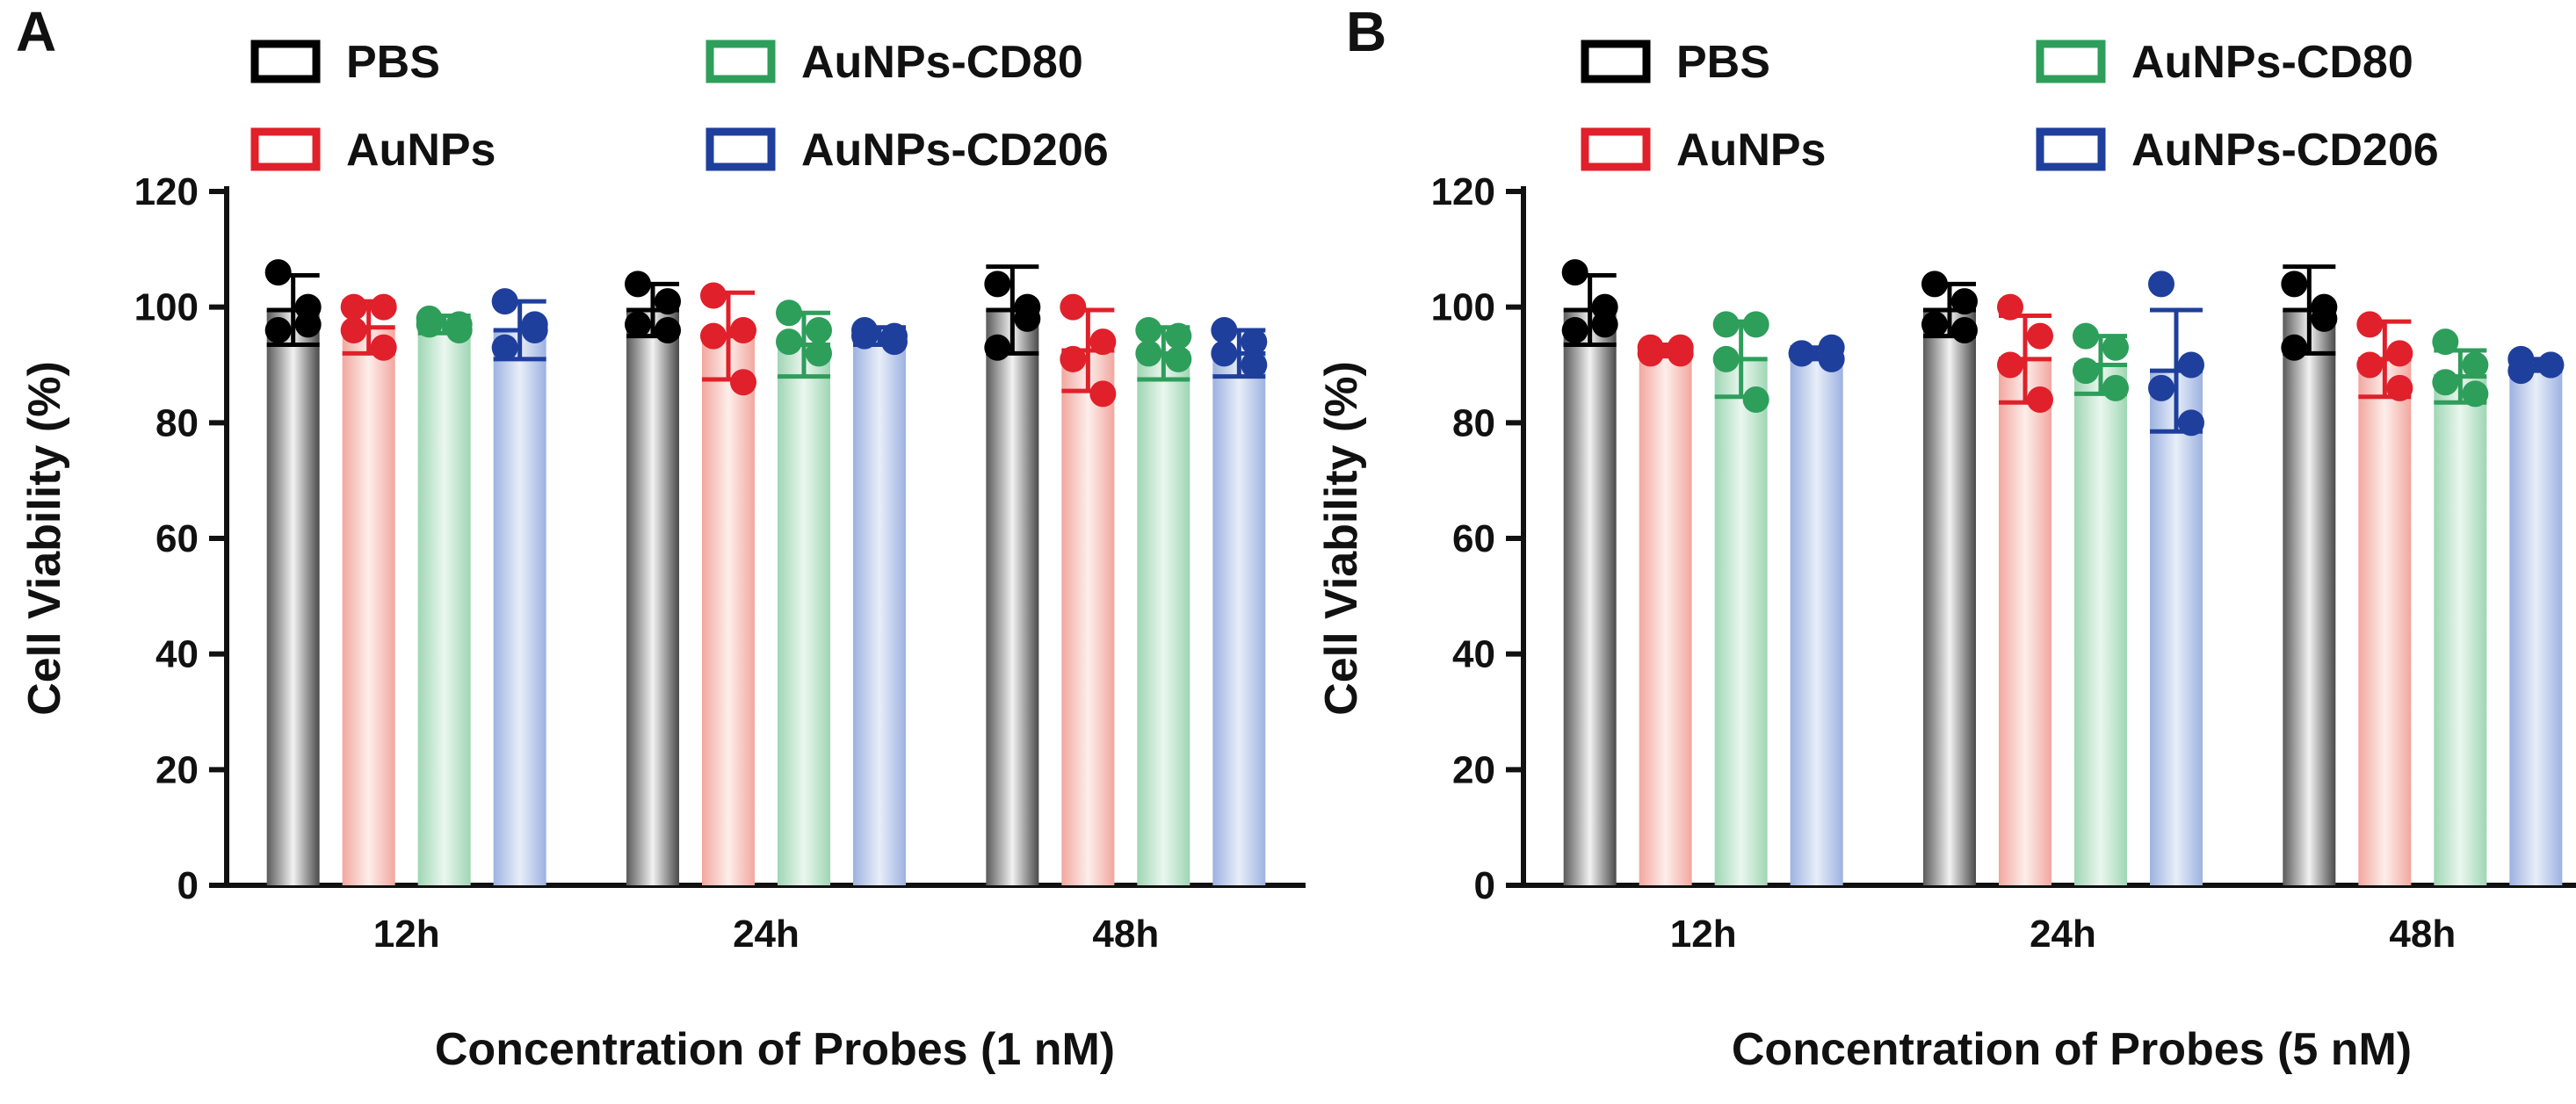 Image resolution: width=2576 pixels, height=1104 pixels. What do you see at coordinates (2285, 150) in the screenshot?
I see `legend-label: AuNPs-CD206` at bounding box center [2285, 150].